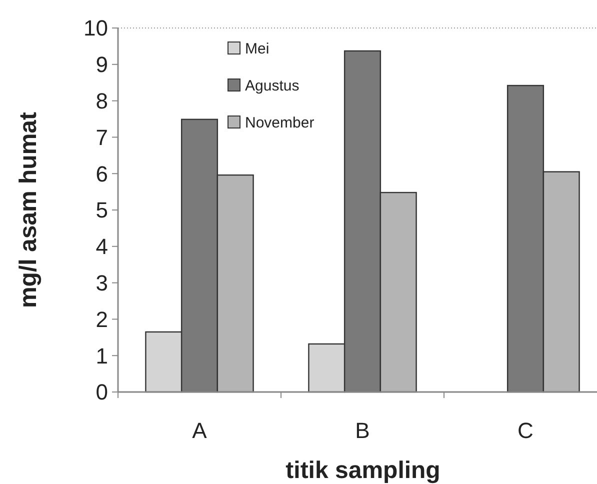  What do you see at coordinates (102, 283) in the screenshot?
I see `y-tick-label: 3` at bounding box center [102, 283].